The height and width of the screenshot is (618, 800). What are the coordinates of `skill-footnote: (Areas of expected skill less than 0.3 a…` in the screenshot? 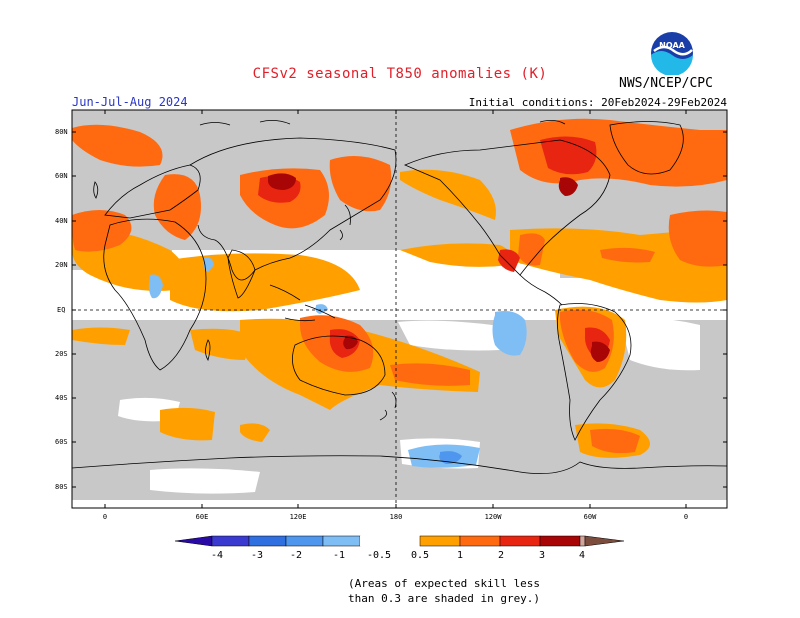 It's located at (444, 591).